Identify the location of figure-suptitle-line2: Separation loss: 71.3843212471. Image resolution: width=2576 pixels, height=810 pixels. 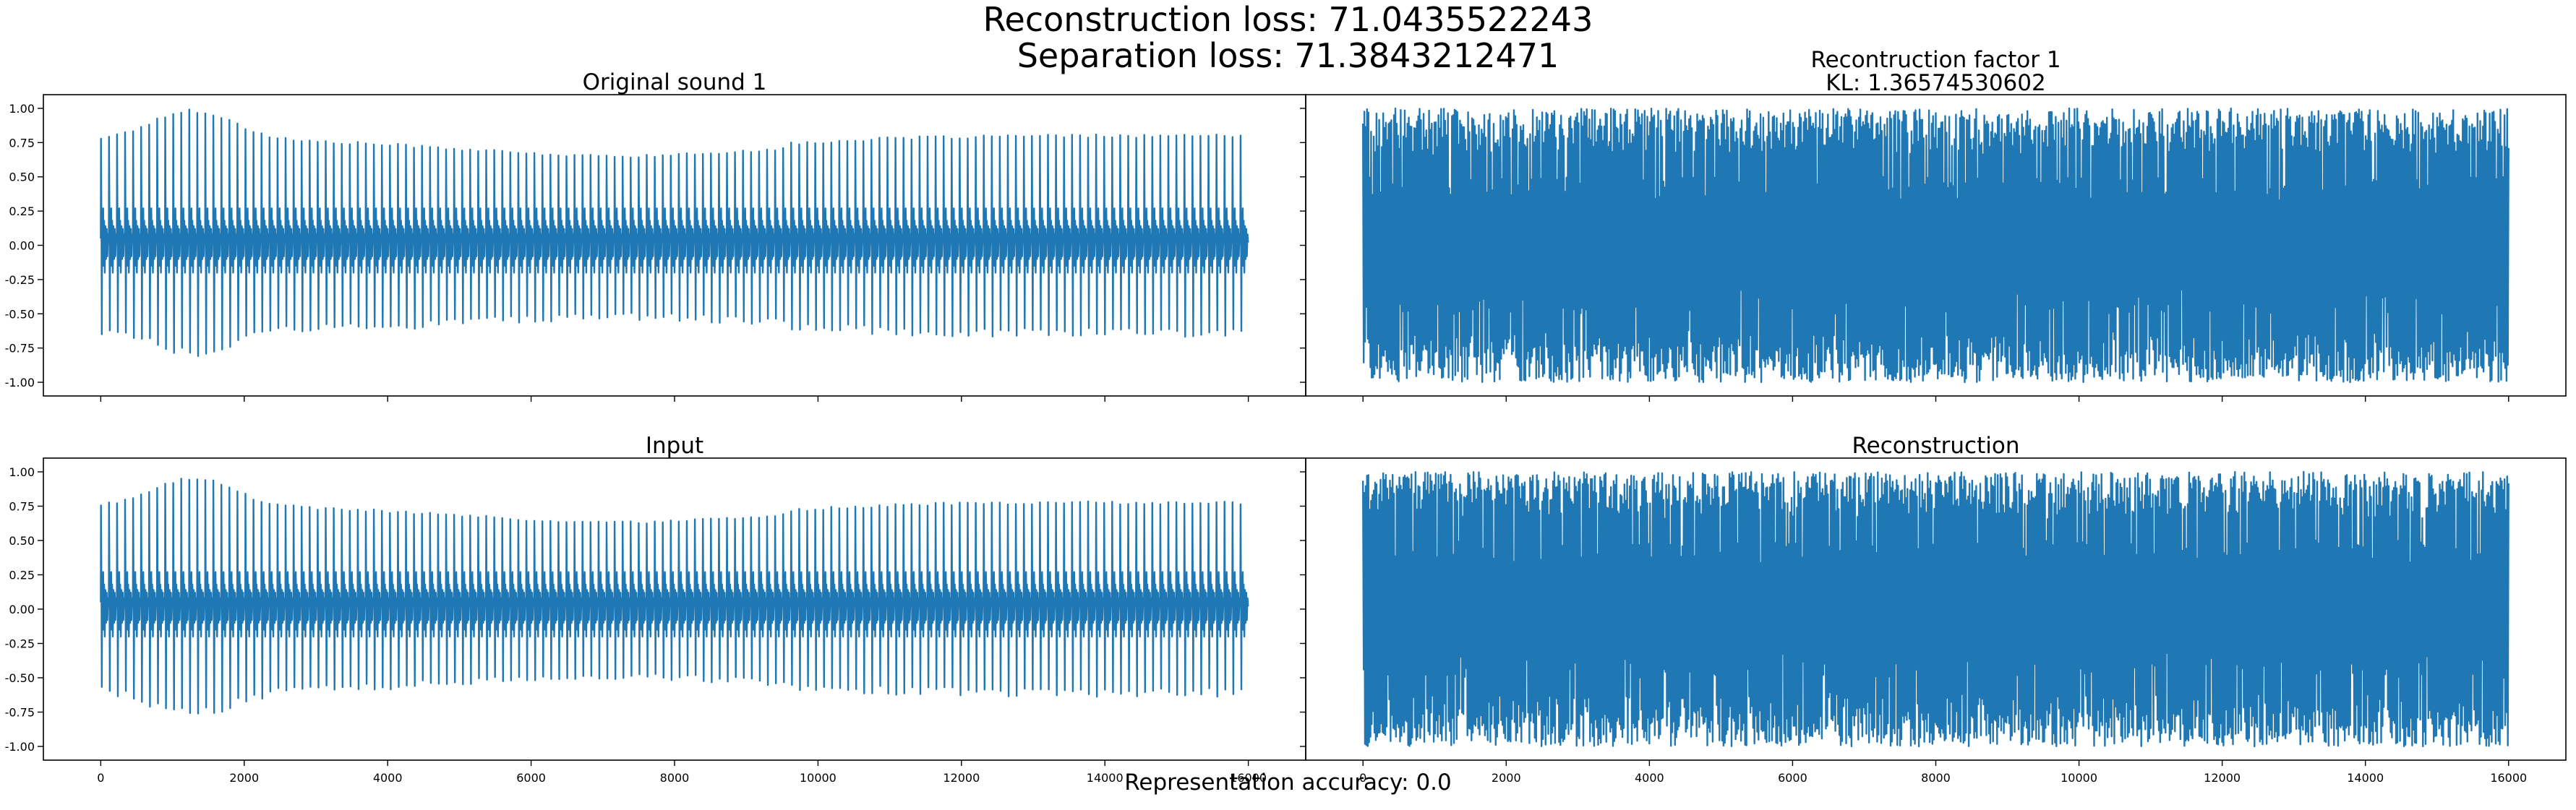
(1288, 56).